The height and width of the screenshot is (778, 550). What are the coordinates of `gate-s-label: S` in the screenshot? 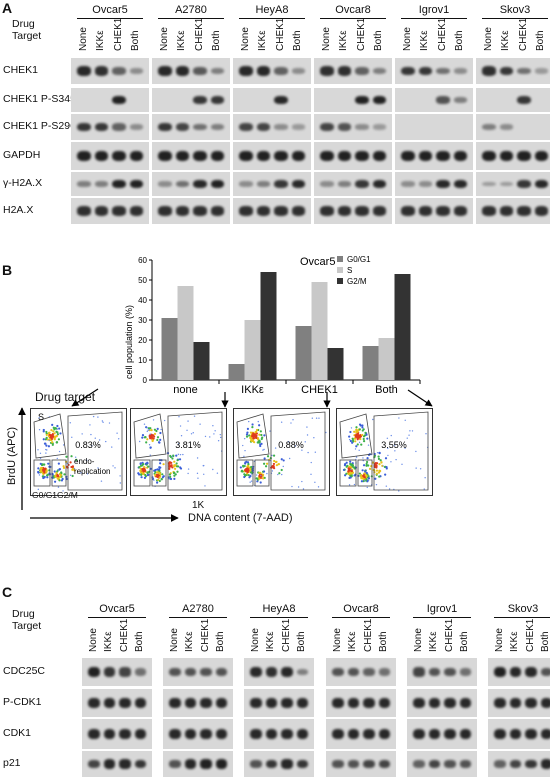 It's located at (41, 417).